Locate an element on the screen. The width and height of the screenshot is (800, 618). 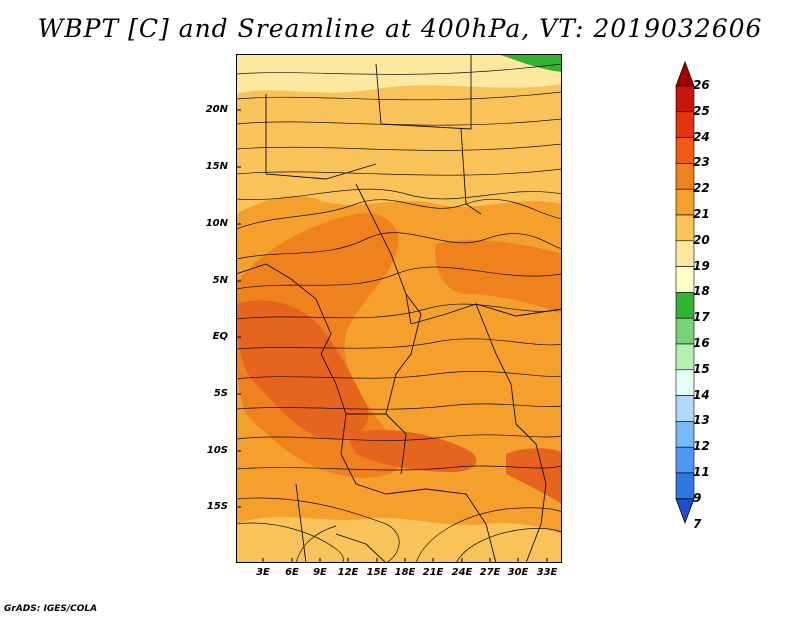
lat-tick-label: 10S is located at coordinates (217, 450).